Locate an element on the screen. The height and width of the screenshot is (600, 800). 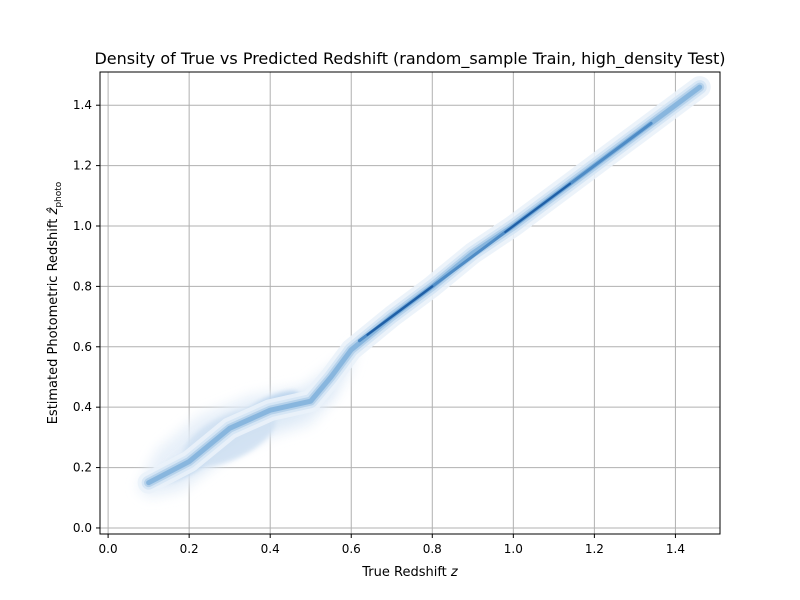
y-tick-label: 0.6 is located at coordinates (82, 347).